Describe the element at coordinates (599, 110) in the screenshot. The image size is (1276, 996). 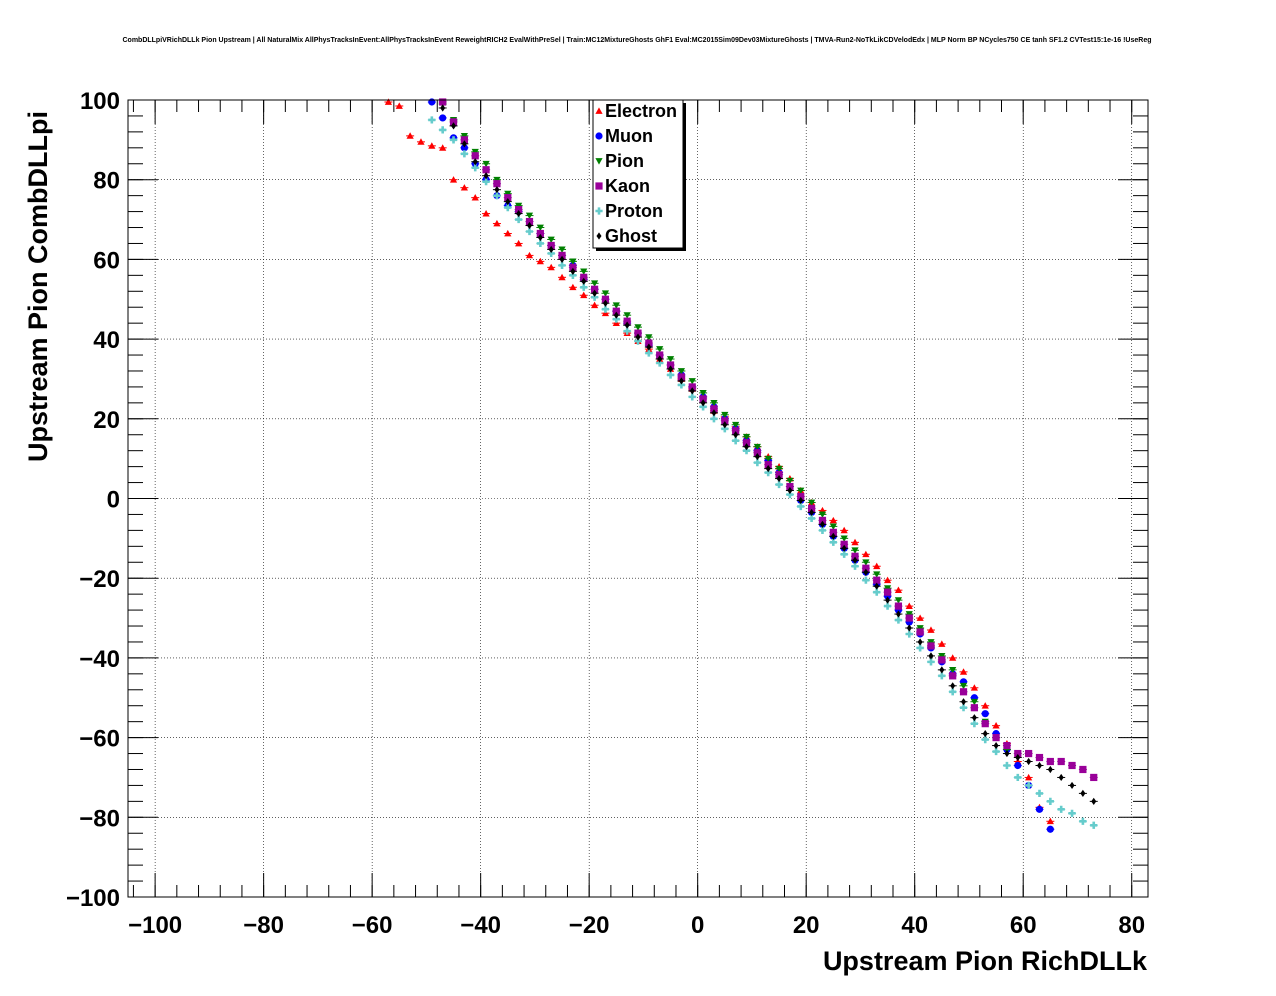
I see `legend-marker-electron` at that location.